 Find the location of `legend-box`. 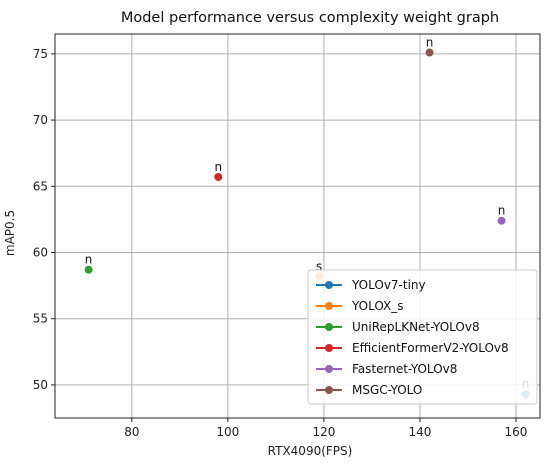

legend-box is located at coordinates (422, 337).